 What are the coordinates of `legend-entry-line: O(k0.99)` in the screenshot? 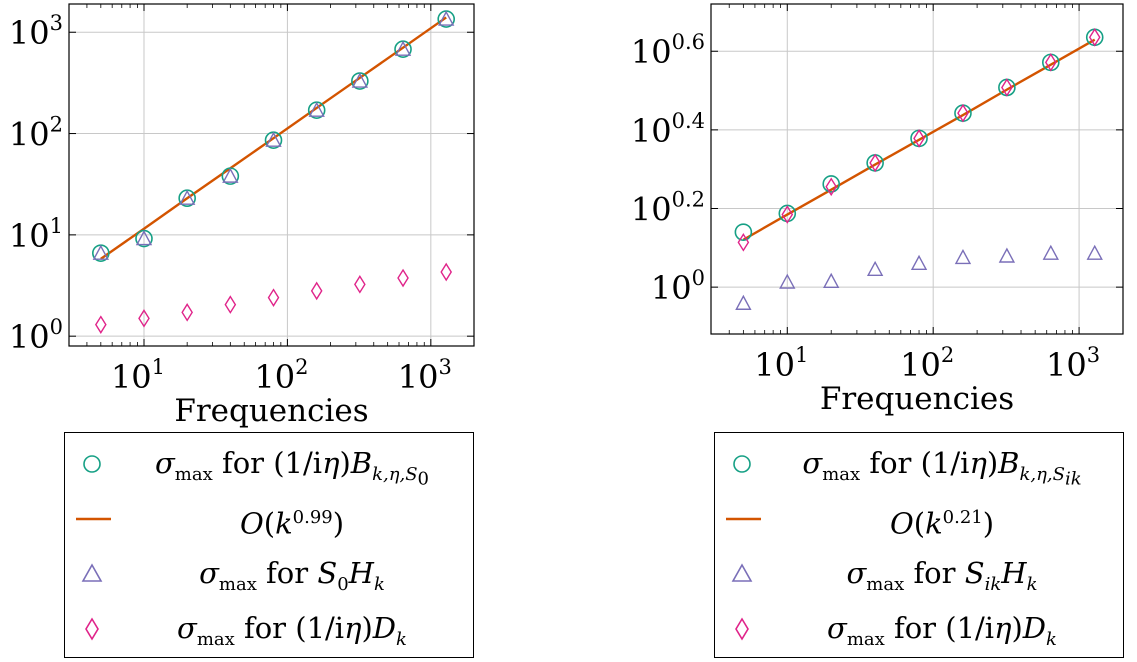 It's located at (269, 519).